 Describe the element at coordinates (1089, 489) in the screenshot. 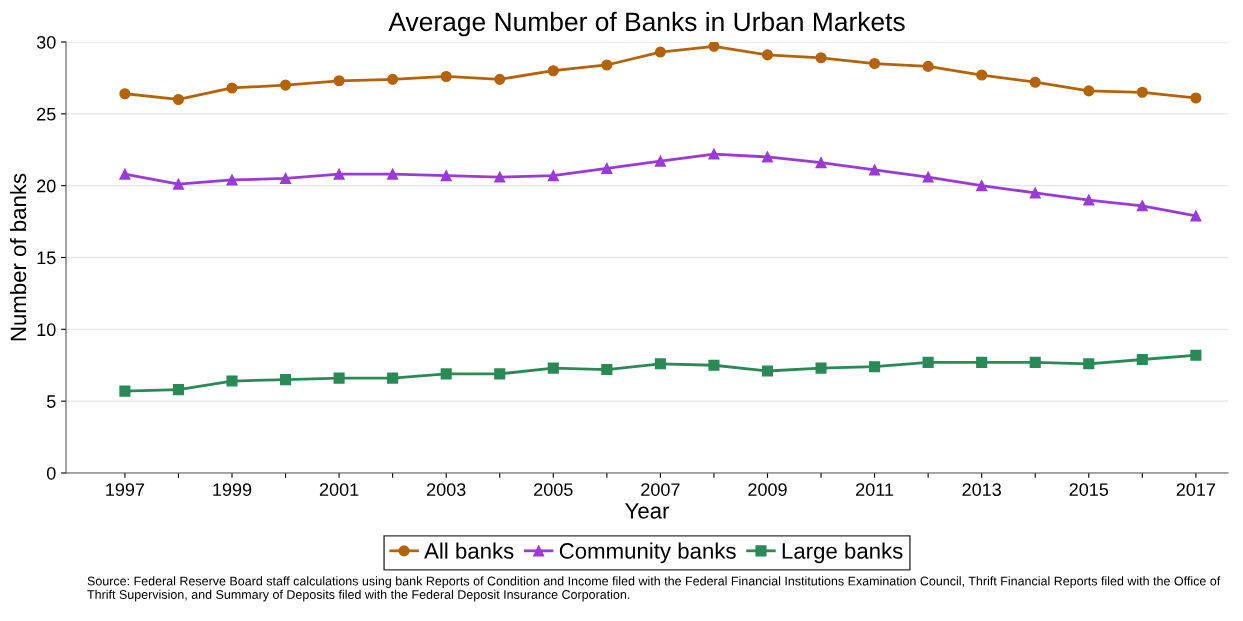

I see `x-tick-label: 2015` at that location.